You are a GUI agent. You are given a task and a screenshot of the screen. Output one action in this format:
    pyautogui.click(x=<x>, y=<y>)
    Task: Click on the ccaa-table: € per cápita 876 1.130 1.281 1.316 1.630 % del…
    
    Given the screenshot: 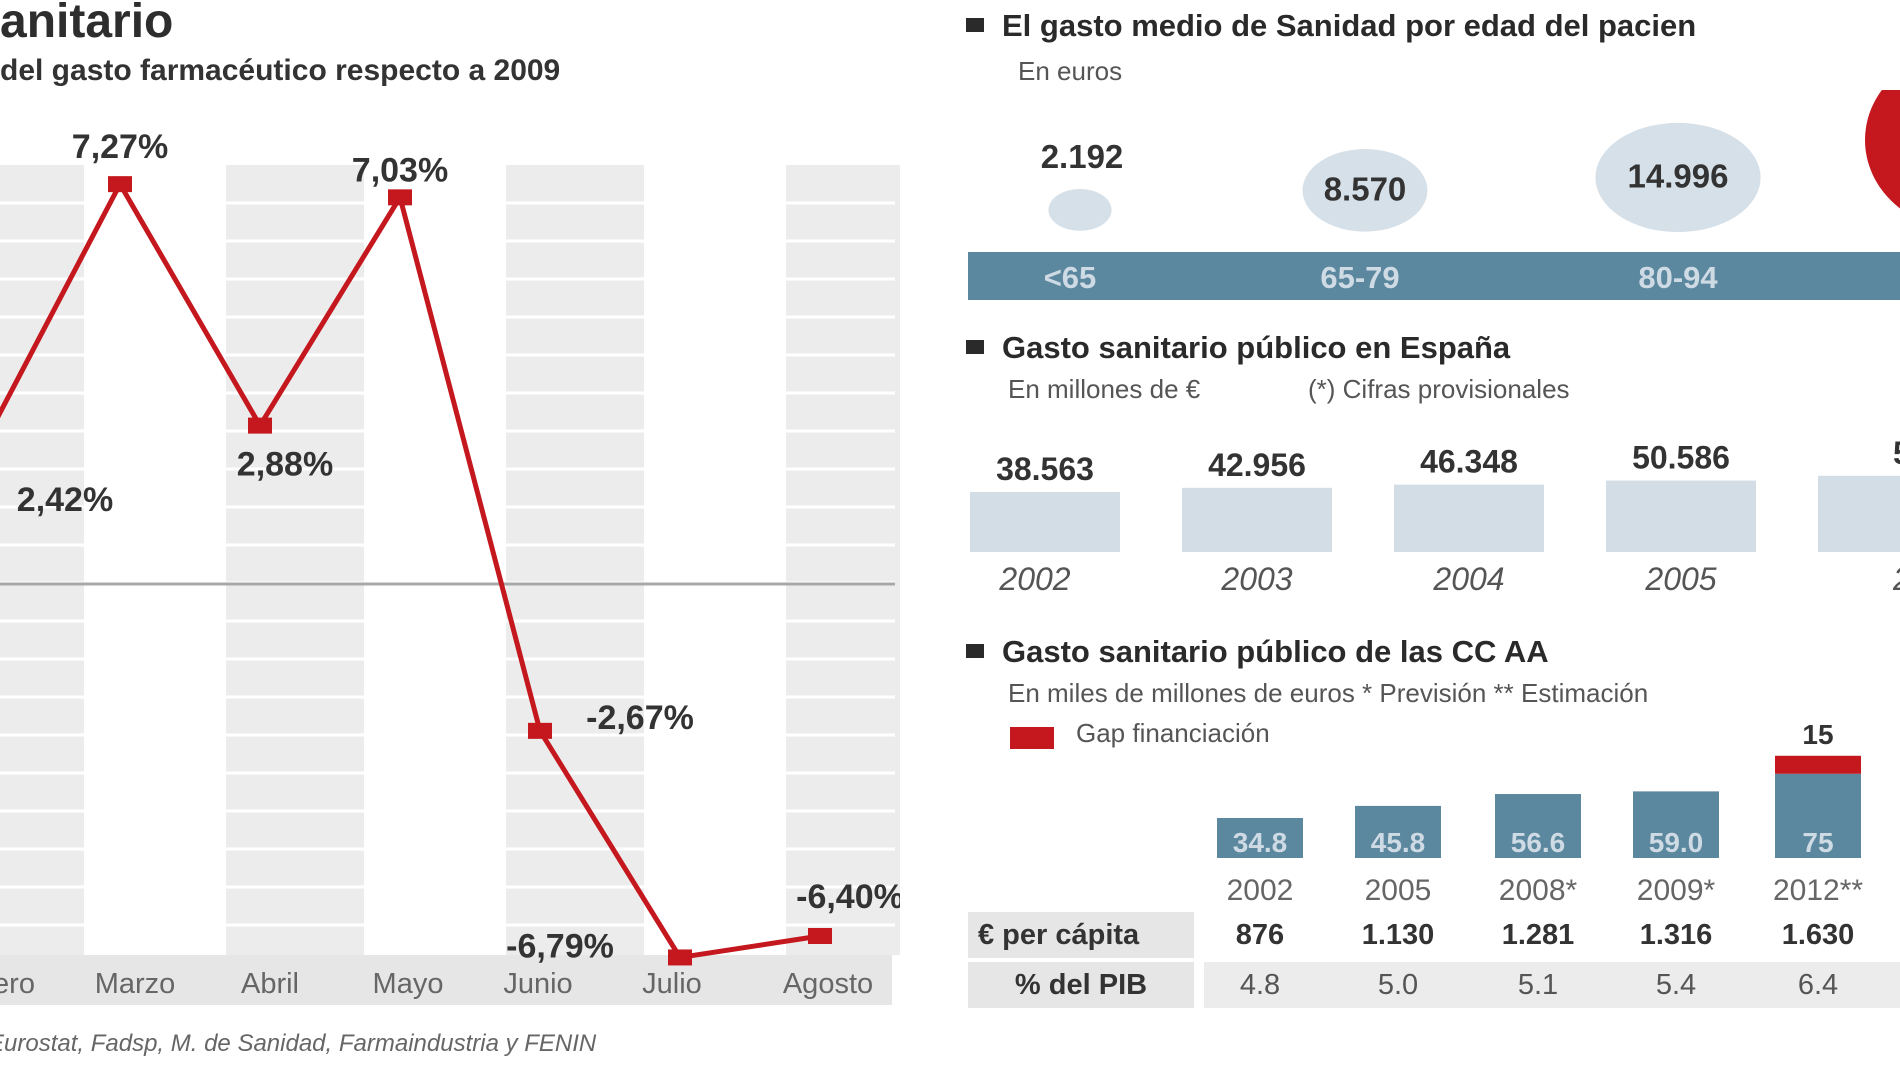 What is the action you would take?
    pyautogui.click(x=1434, y=962)
    